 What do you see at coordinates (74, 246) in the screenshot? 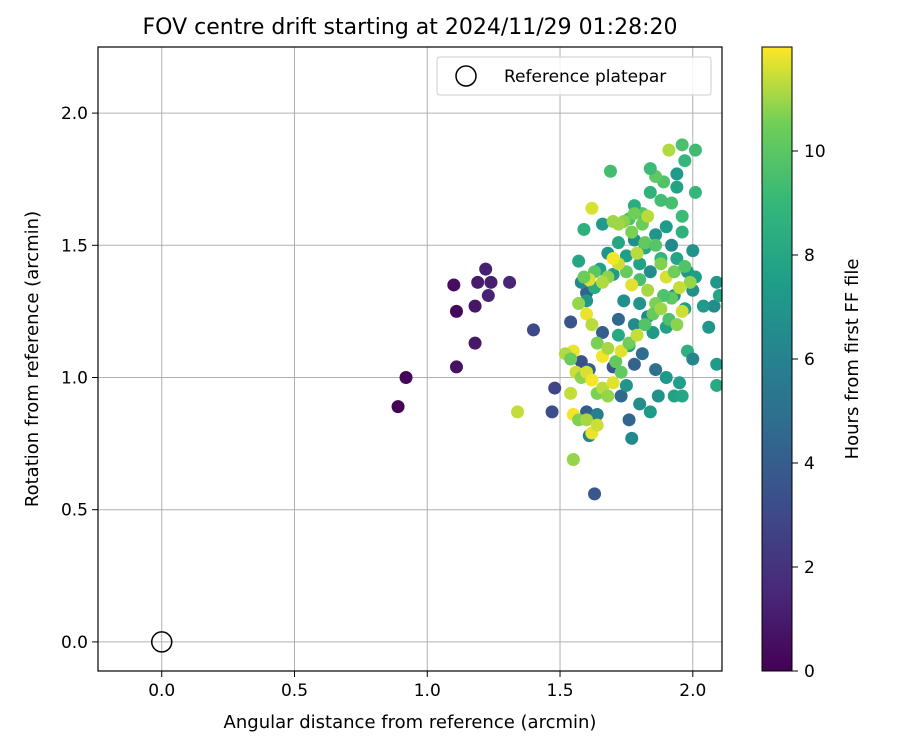
I see `y-tick-label: 1.5` at bounding box center [74, 246].